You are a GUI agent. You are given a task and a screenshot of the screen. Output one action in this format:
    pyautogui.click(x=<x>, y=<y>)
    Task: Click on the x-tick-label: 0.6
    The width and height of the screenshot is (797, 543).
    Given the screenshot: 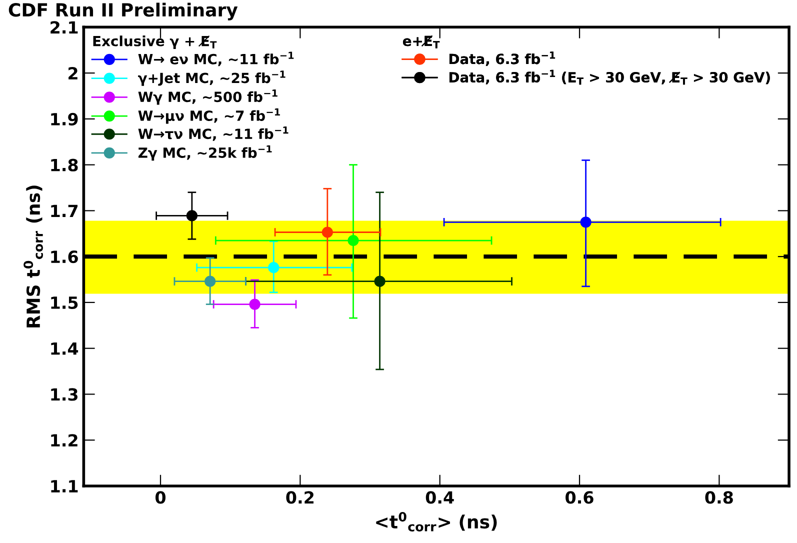 What is the action you would take?
    pyautogui.click(x=580, y=497)
    